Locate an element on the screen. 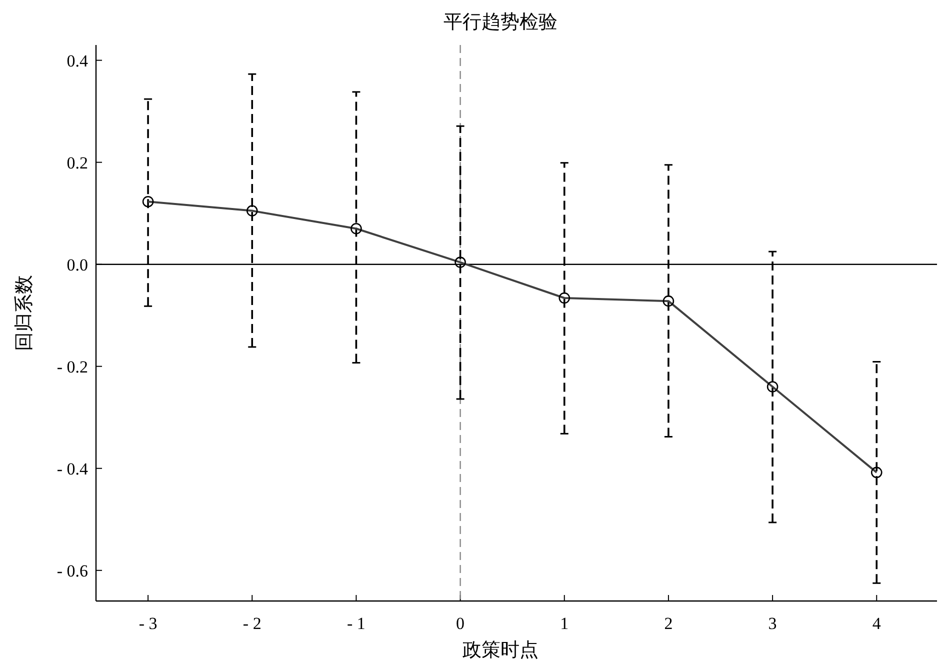 This screenshot has width=947, height=671. x-tick-label: 3 is located at coordinates (772, 623).